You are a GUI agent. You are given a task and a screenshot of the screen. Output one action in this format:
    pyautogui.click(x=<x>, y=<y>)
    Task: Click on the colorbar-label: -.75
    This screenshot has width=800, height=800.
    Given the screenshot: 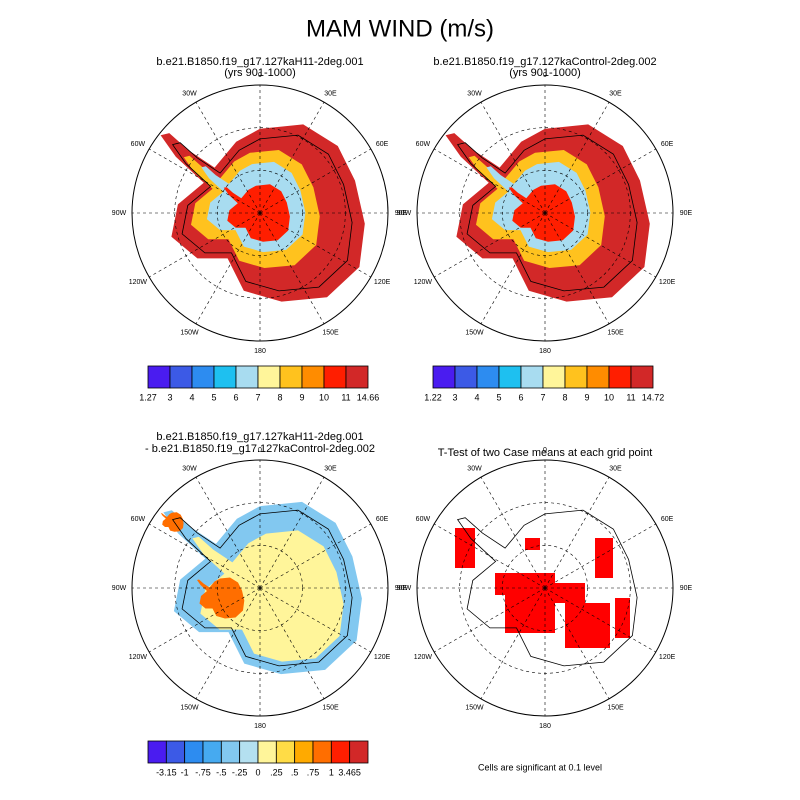 What is the action you would take?
    pyautogui.click(x=203, y=772)
    